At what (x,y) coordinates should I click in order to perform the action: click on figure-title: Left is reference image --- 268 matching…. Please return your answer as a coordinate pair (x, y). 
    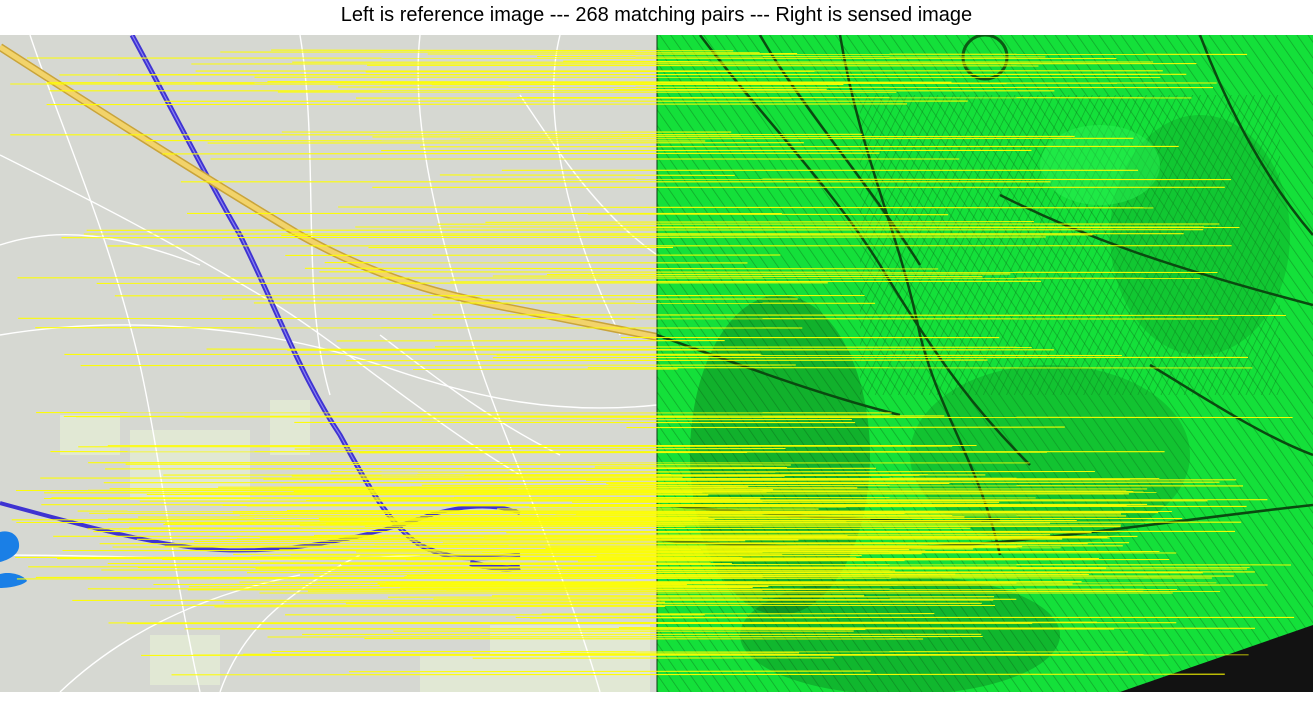
    Looking at the image, I should click on (656, 15).